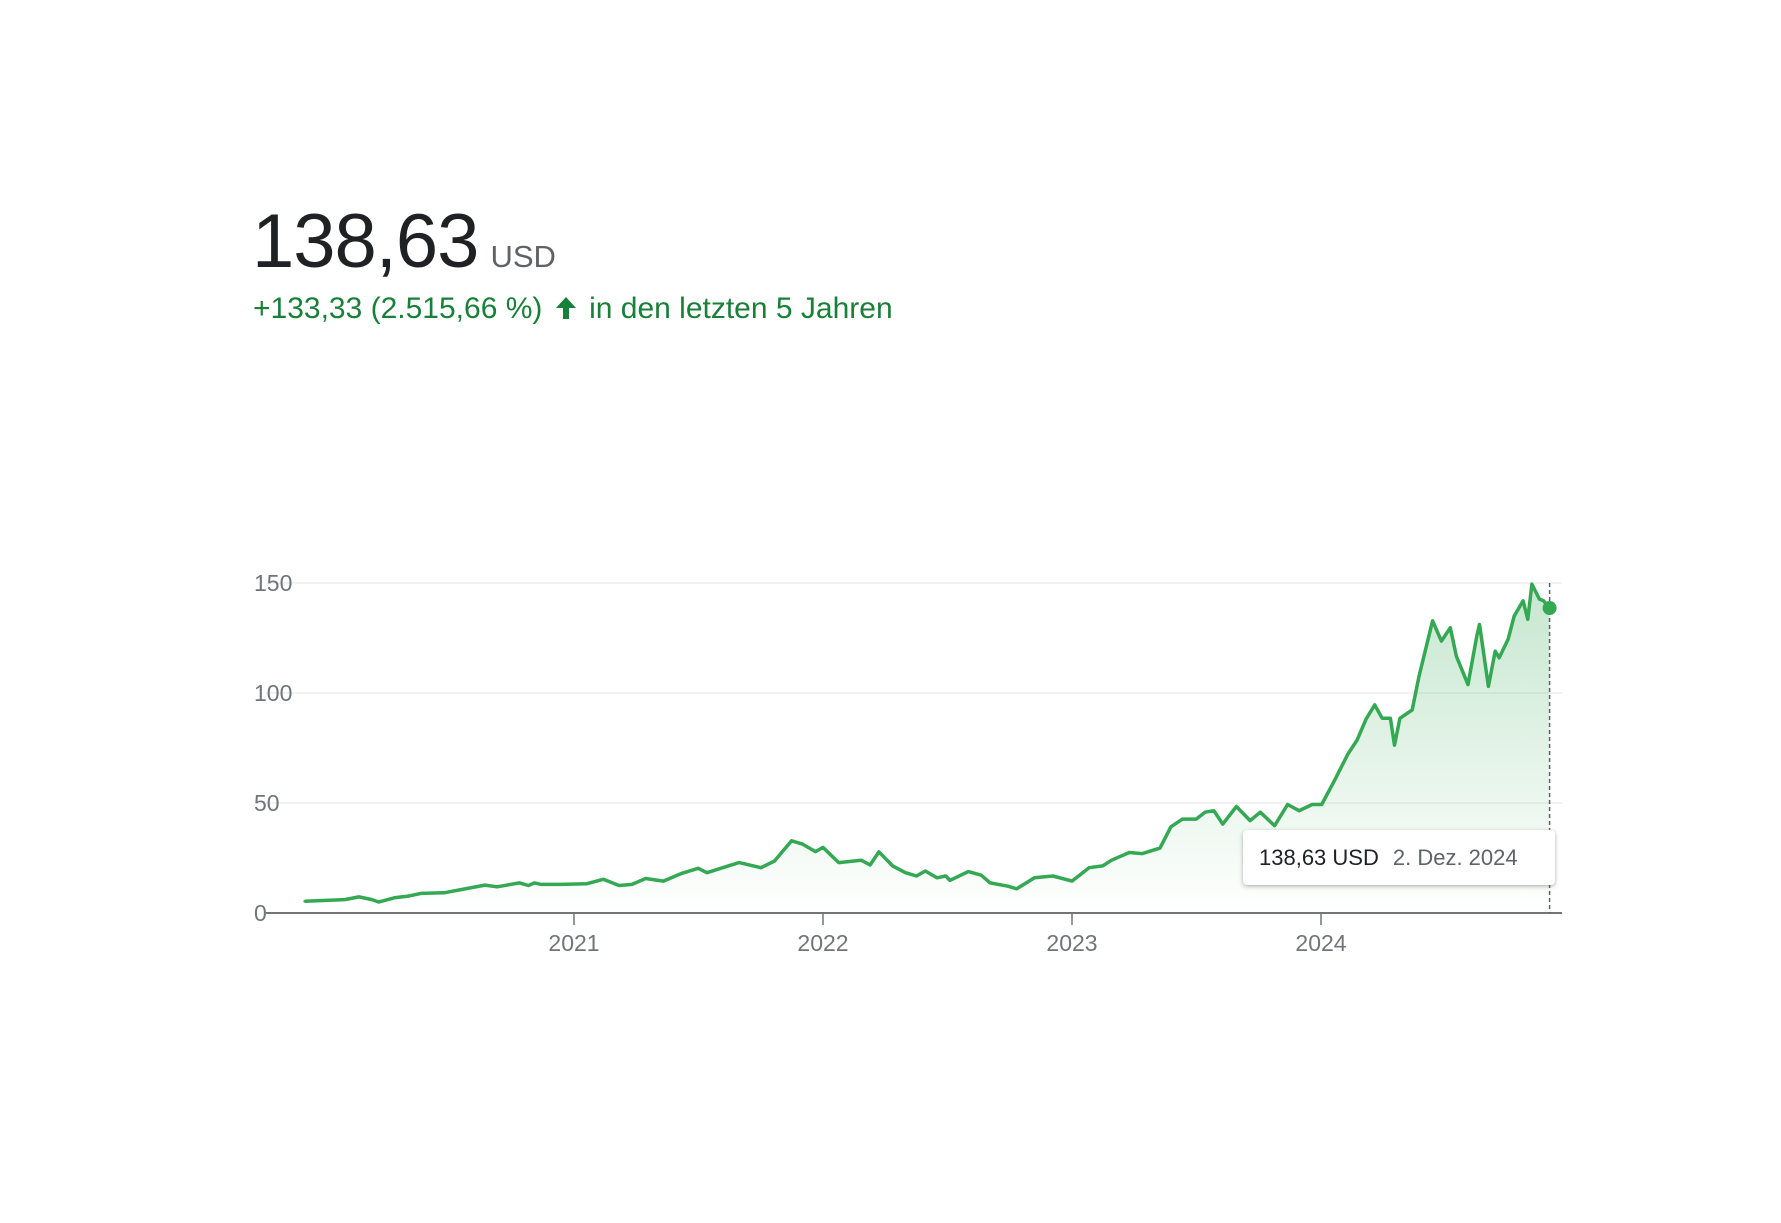 The width and height of the screenshot is (1781, 1223). What do you see at coordinates (1455, 857) in the screenshot?
I see `tooltip-date: 2. Dez. 2024` at bounding box center [1455, 857].